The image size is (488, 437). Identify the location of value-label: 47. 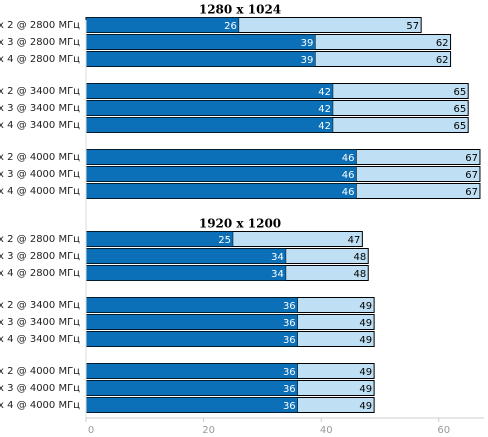
(354, 240).